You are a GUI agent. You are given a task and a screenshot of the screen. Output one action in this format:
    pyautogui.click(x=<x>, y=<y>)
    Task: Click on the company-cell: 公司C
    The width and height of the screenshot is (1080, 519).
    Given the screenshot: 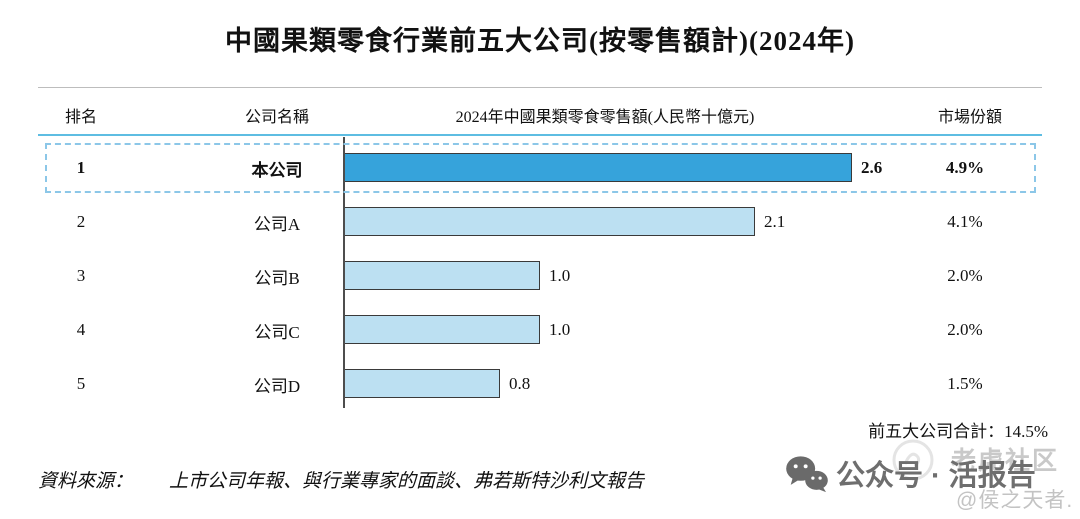 What is the action you would take?
    pyautogui.click(x=277, y=332)
    